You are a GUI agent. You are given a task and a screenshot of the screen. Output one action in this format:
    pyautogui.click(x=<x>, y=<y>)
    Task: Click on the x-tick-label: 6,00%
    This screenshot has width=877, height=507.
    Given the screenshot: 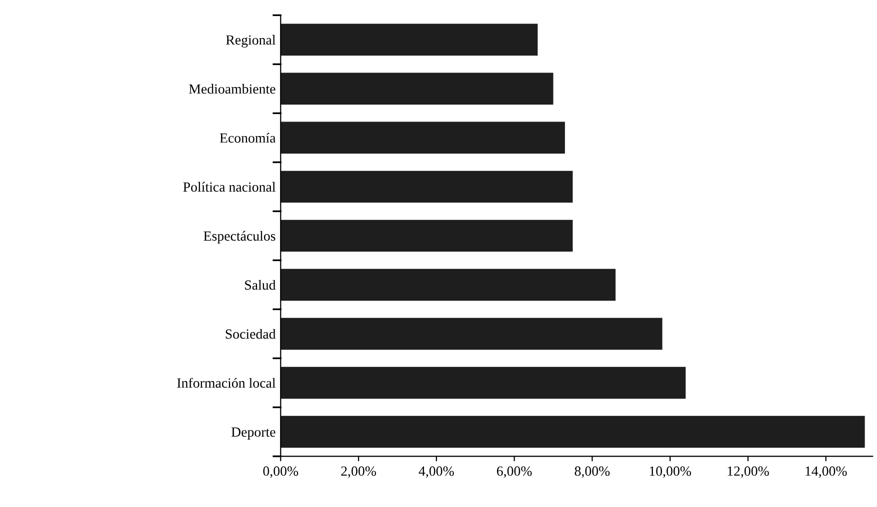 What is the action you would take?
    pyautogui.click(x=514, y=472)
    